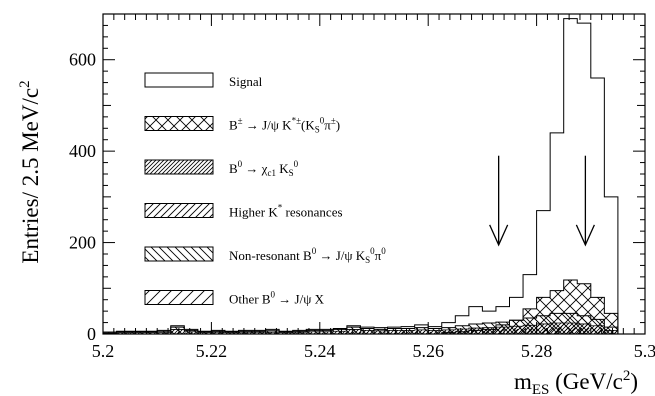 This screenshot has height=396, width=655. I want to click on signal-region-arrows, so click(542, 201).